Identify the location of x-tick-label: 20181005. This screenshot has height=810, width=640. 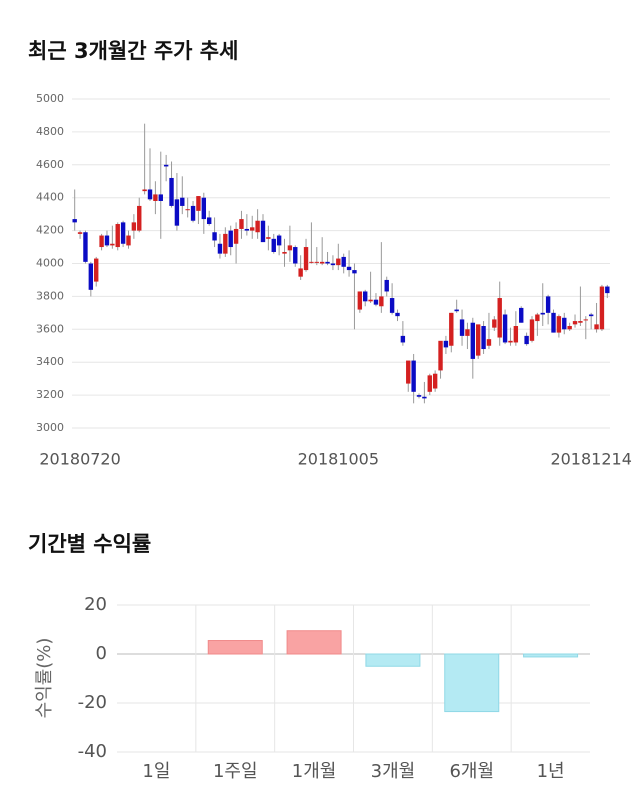
(338, 459).